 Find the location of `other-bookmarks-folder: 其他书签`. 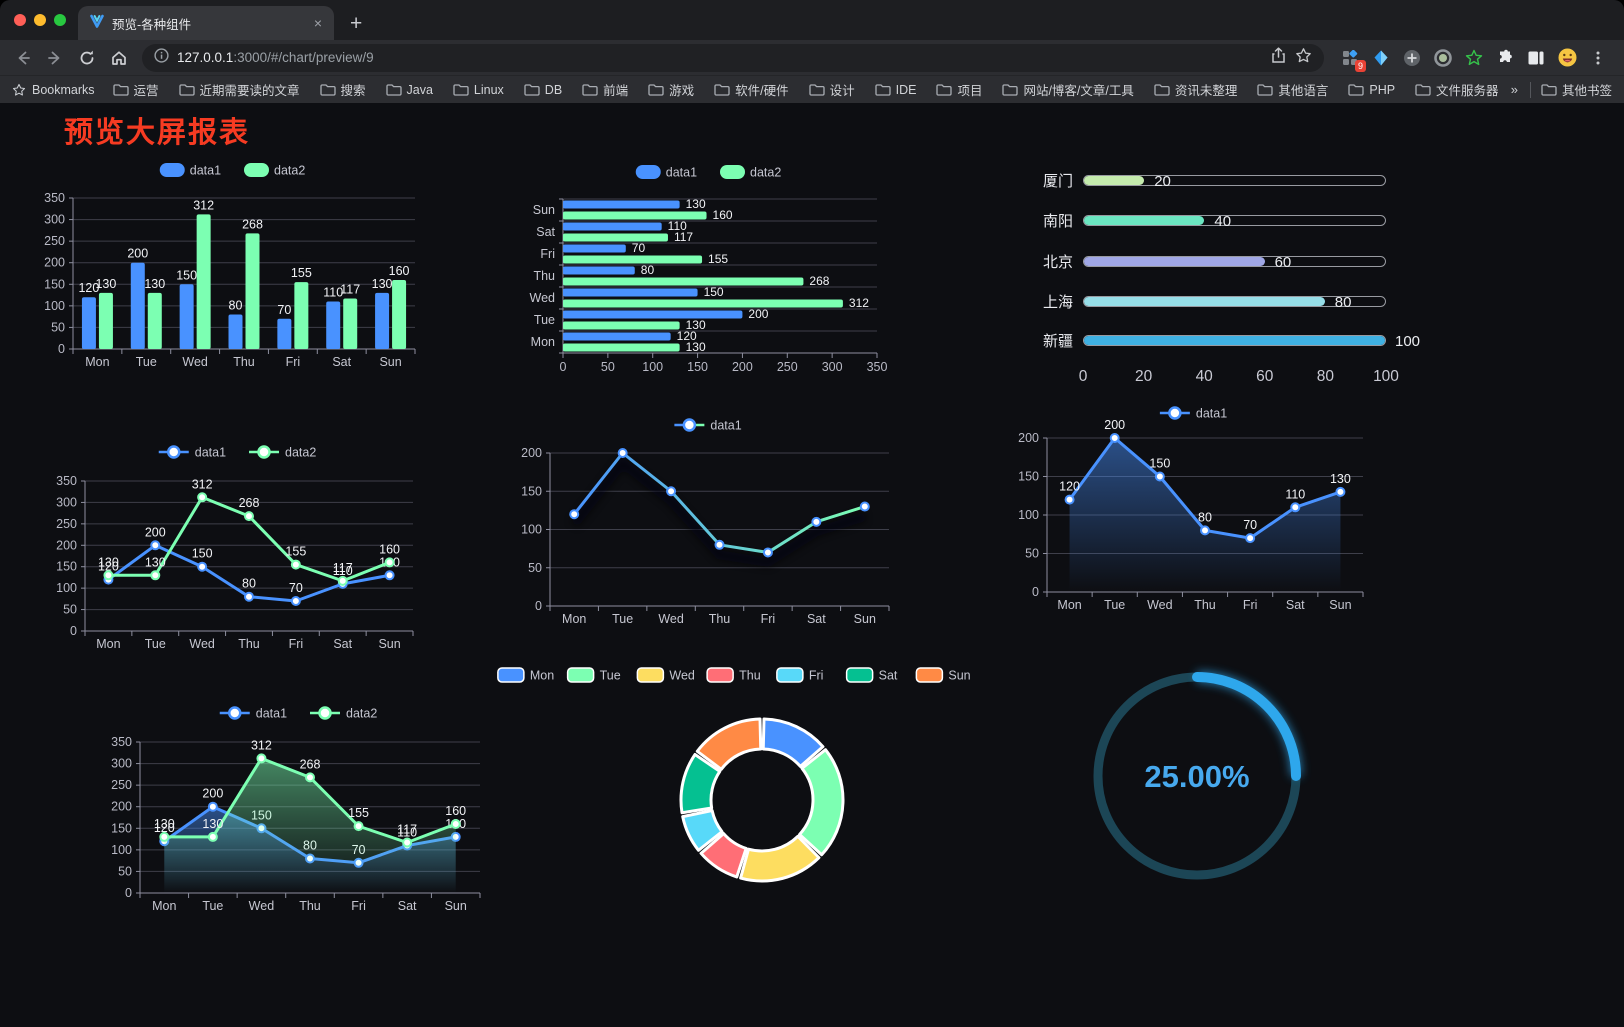

other-bookmarks-folder: 其他书签 is located at coordinates (1576, 89).